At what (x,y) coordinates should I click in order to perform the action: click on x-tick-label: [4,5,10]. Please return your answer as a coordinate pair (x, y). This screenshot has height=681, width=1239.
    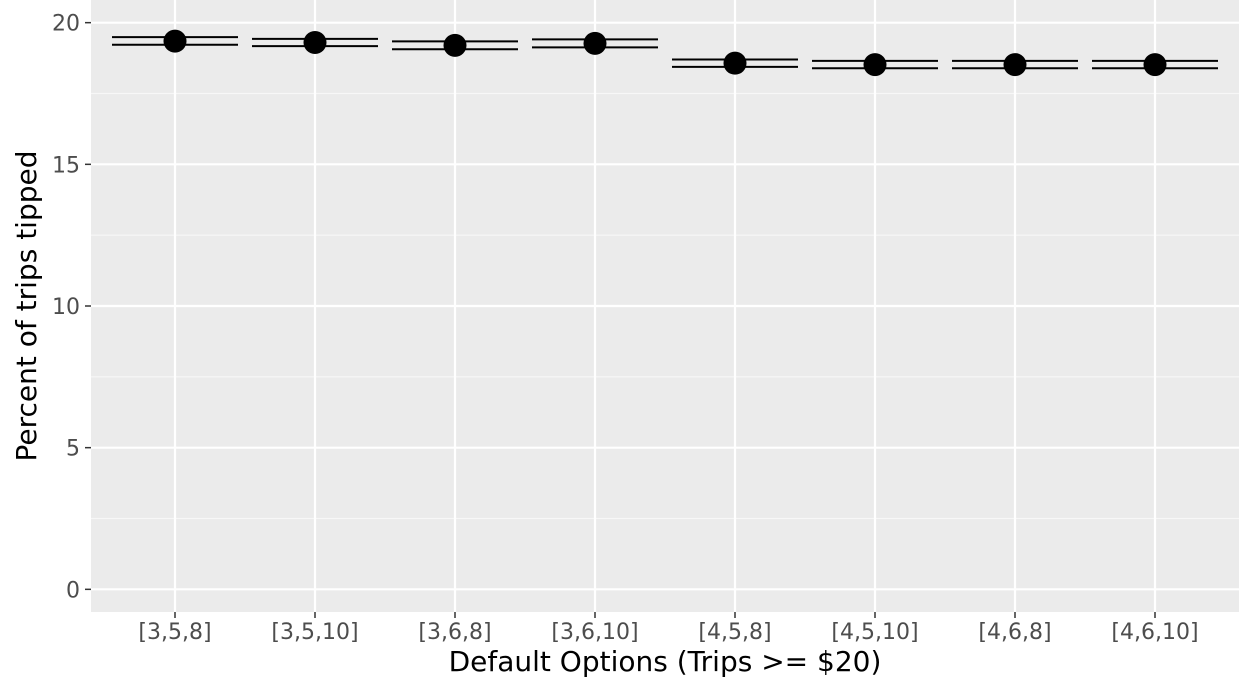
    Looking at the image, I should click on (874, 632).